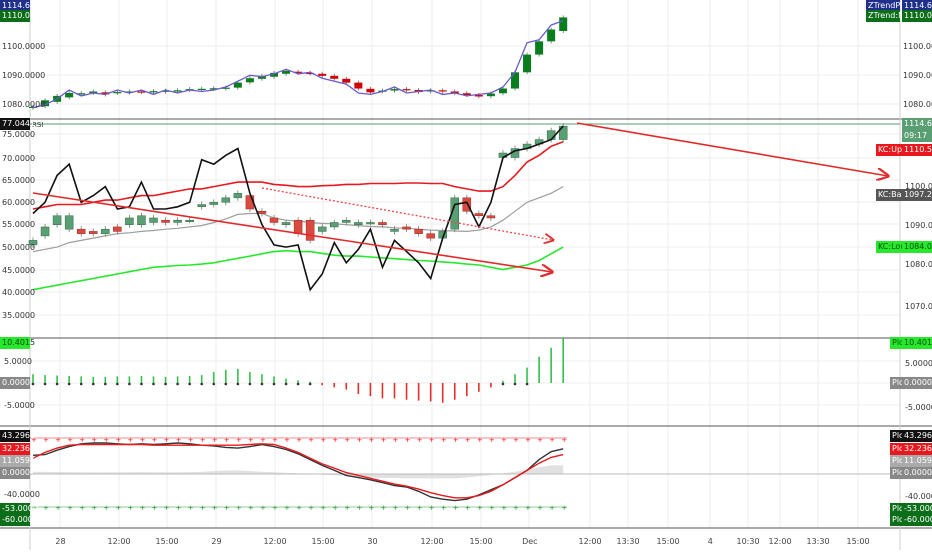 This screenshot has height=554, width=932. I want to click on projection-arrow, so click(732, 149).